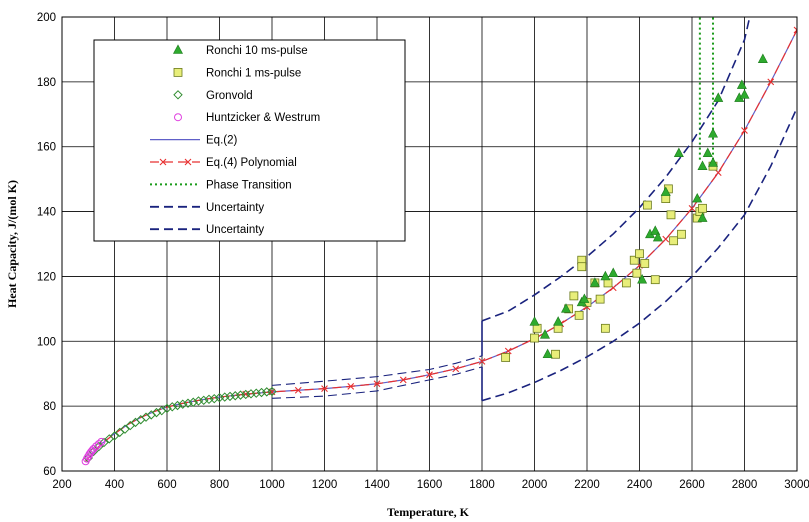  Describe the element at coordinates (247, 118) in the screenshot. I see `legend-item: Huntzicker & Westrum` at that location.